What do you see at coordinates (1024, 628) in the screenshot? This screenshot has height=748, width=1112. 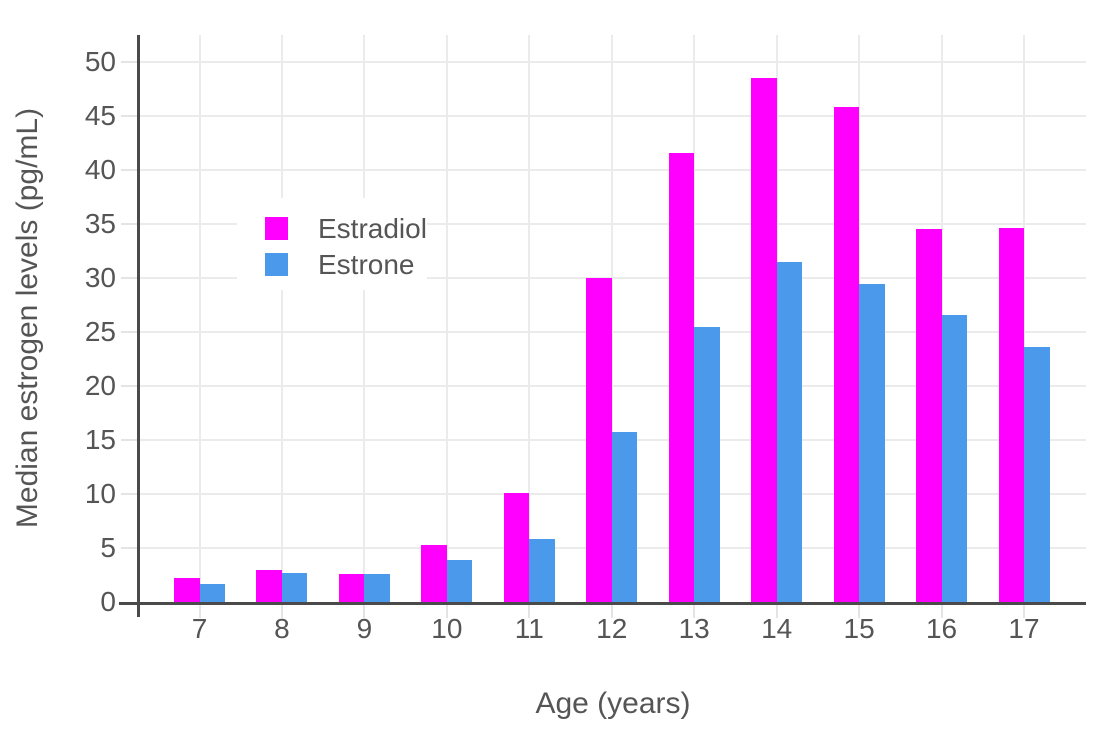 I see `x-tick-label: 17` at bounding box center [1024, 628].